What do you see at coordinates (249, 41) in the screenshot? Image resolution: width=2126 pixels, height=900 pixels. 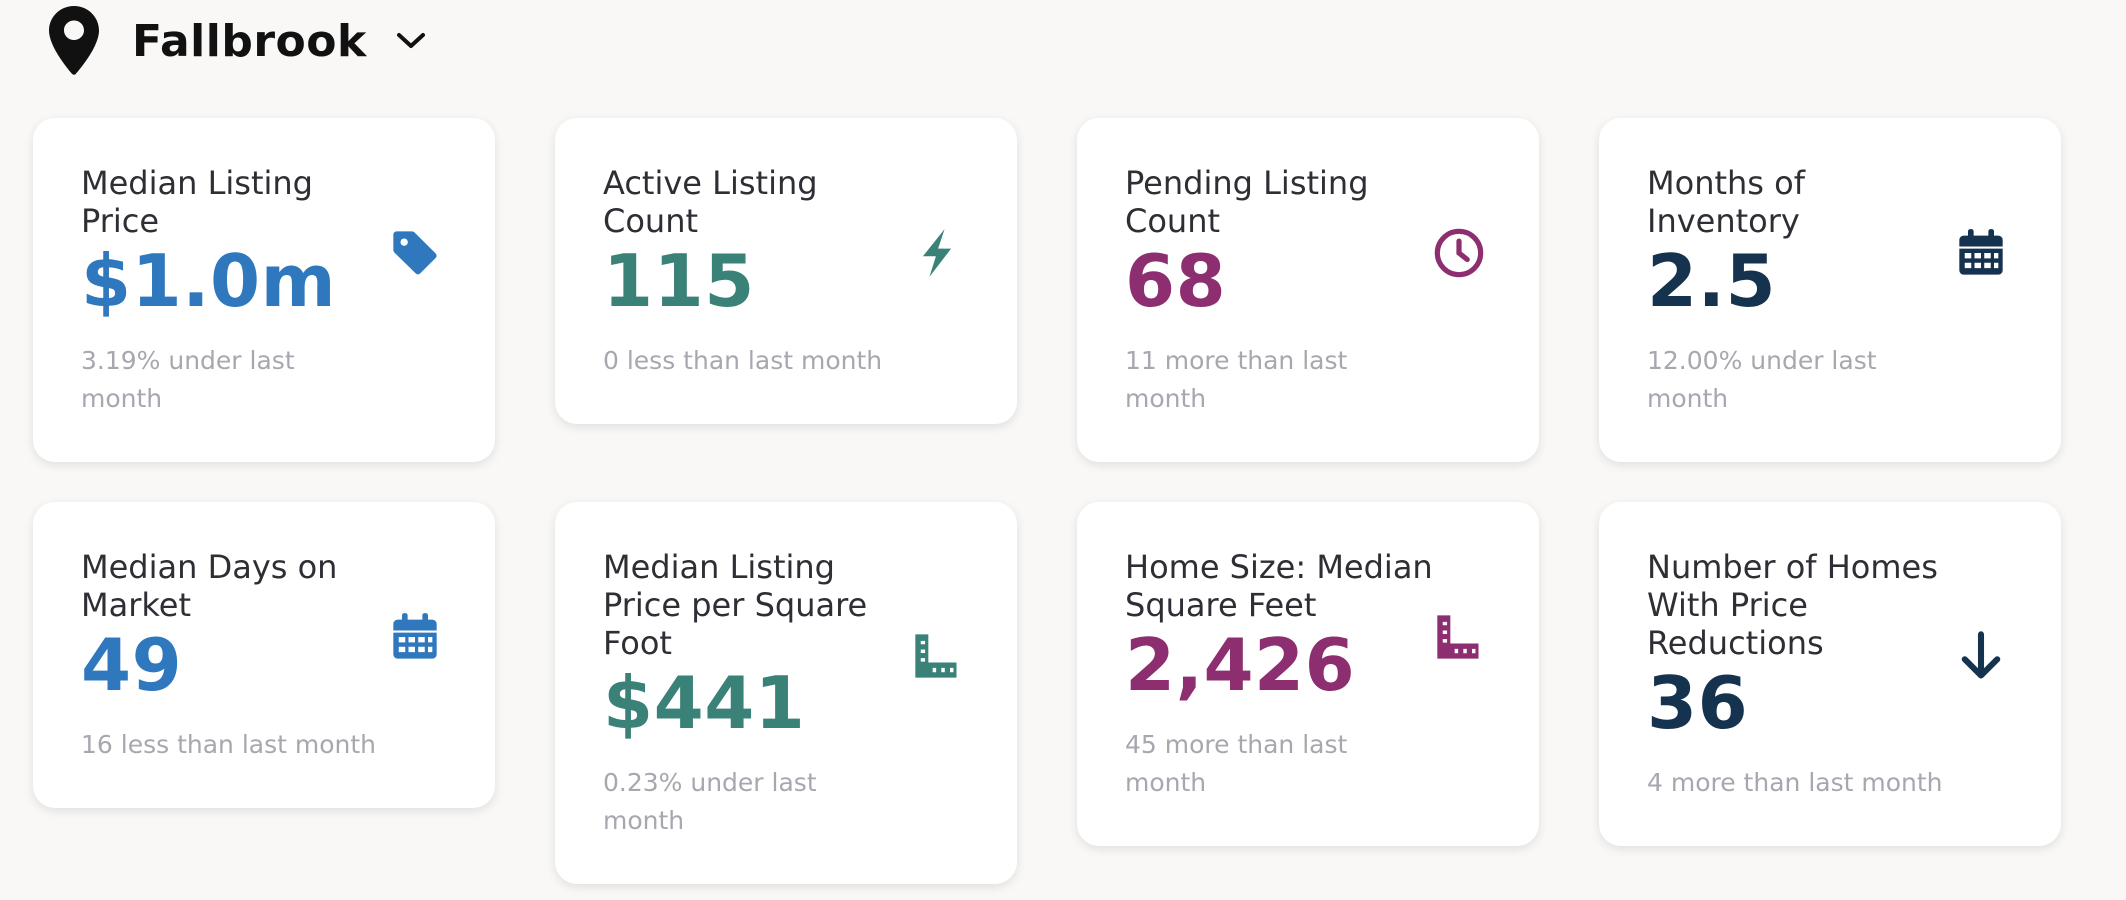 I see `location-name: Fallbrook` at bounding box center [249, 41].